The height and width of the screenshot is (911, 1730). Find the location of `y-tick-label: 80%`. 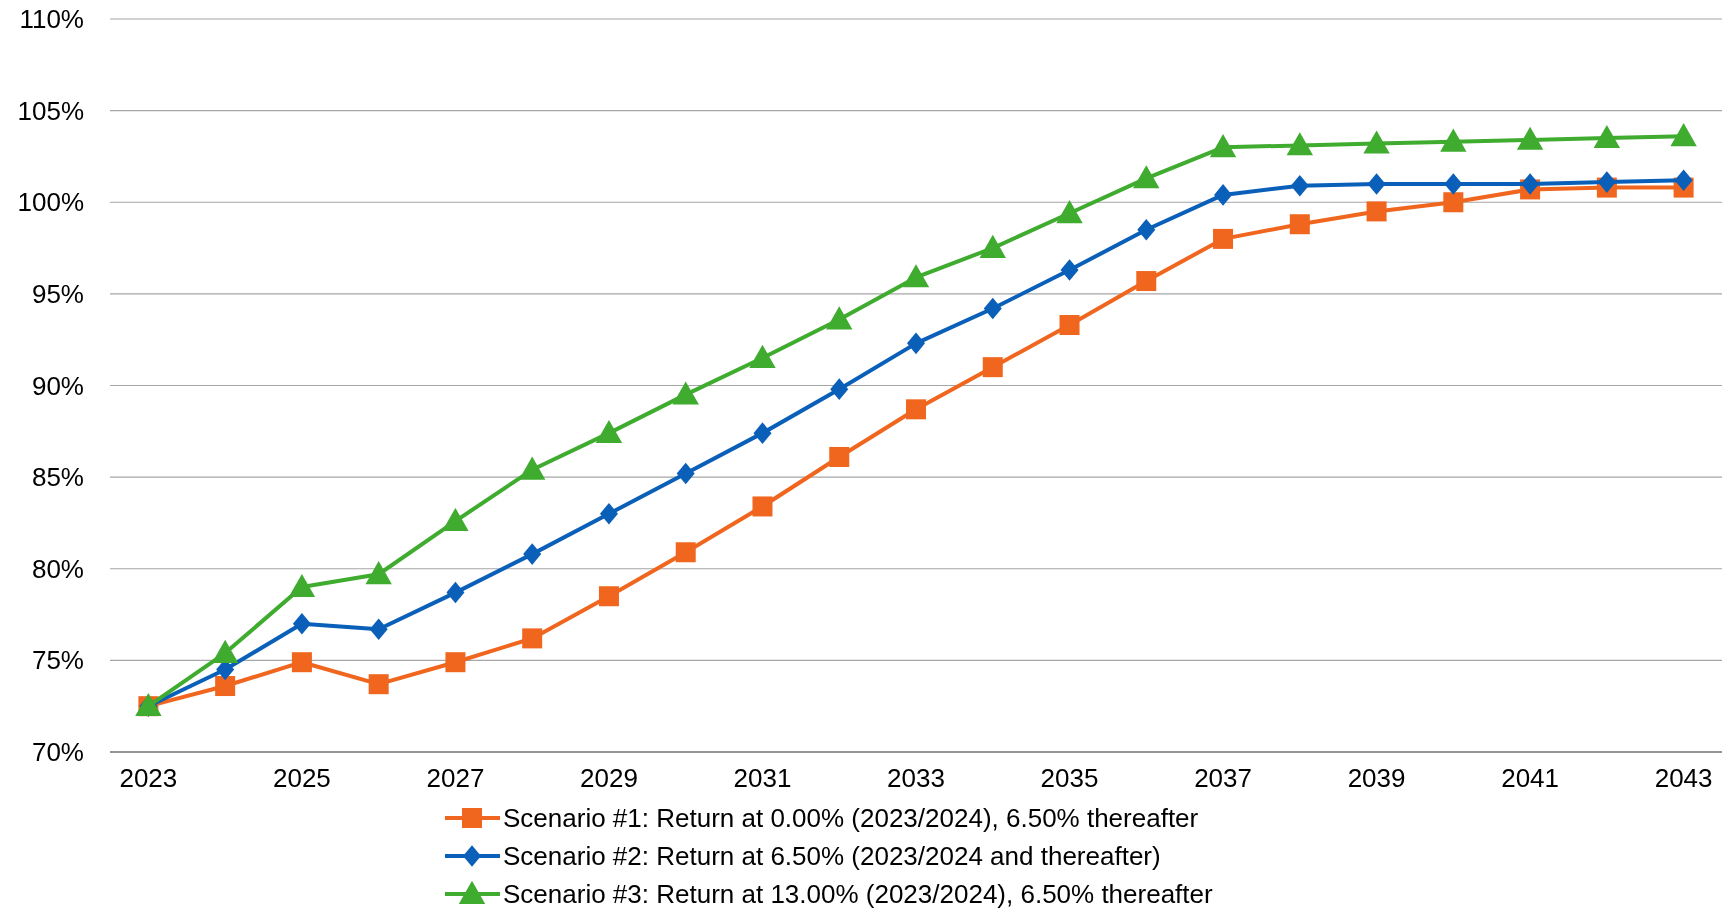

y-tick-label: 80% is located at coordinates (57, 568).